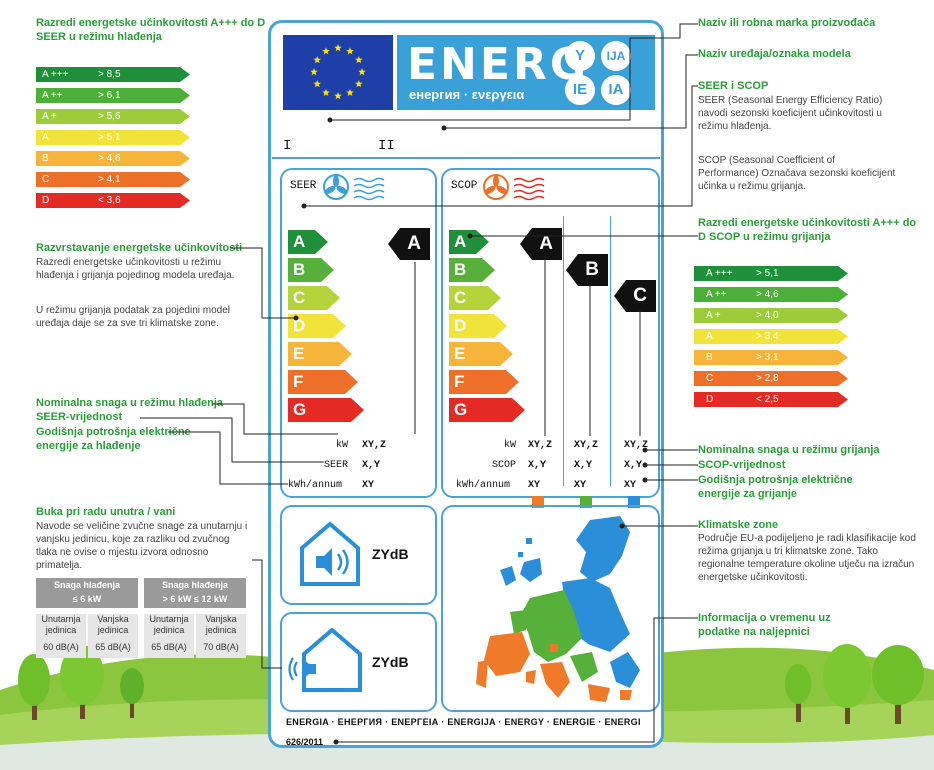  What do you see at coordinates (767, 336) in the screenshot?
I see `heating-class-value: > 3,4` at bounding box center [767, 336].